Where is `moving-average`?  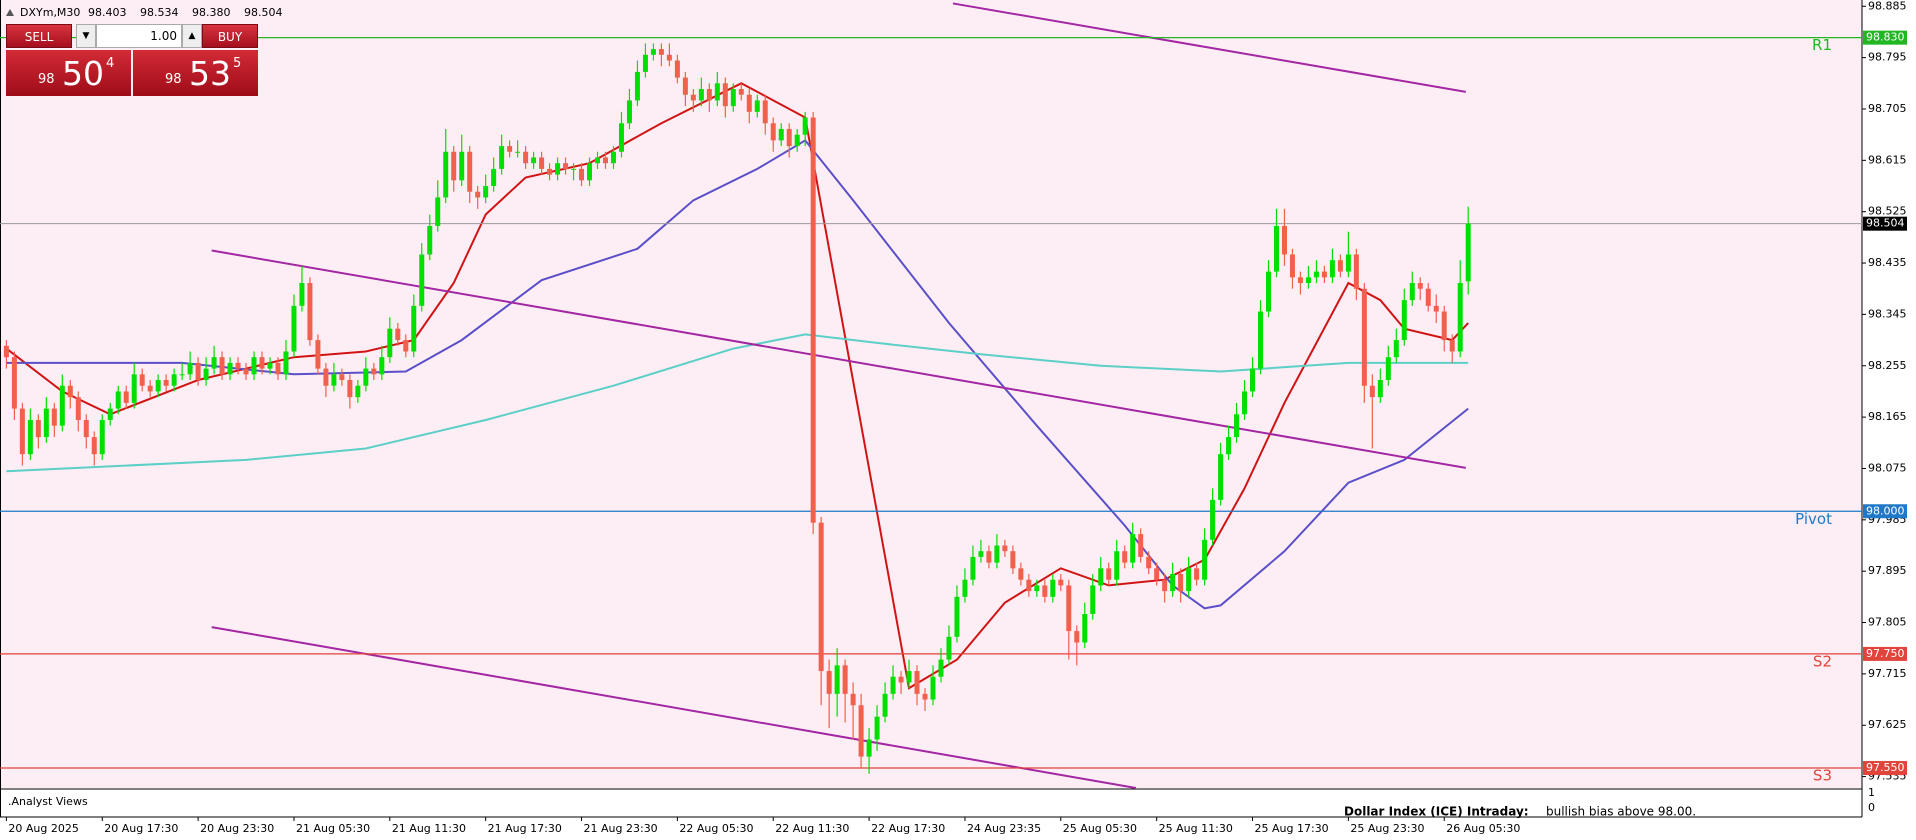
moving-average is located at coordinates (737, 403).